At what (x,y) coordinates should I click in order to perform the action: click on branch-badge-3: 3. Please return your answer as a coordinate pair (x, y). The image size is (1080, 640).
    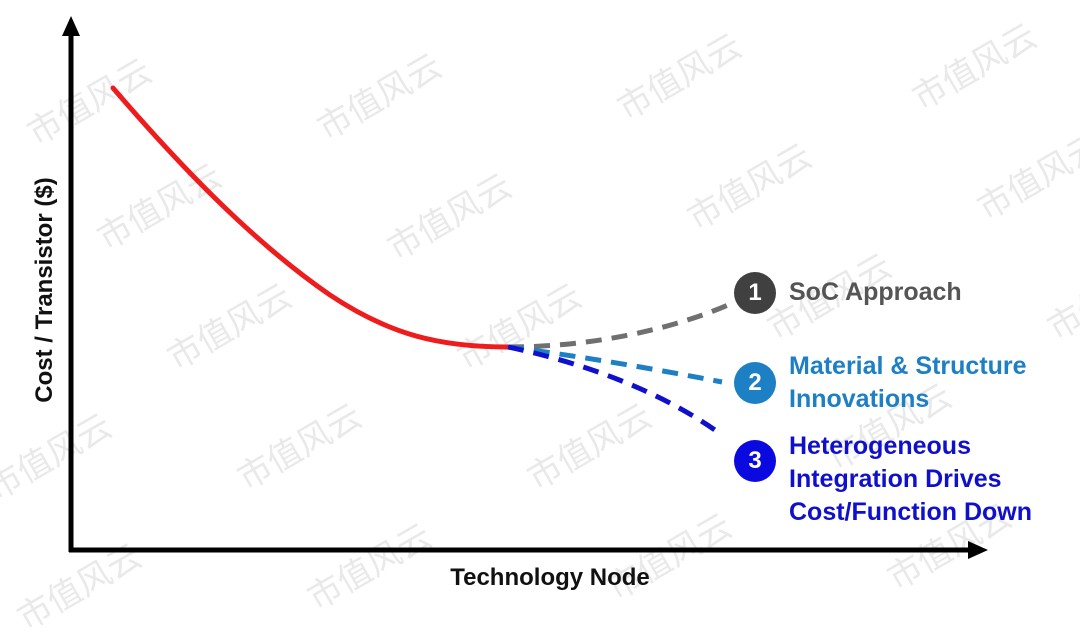
    Looking at the image, I should click on (755, 461).